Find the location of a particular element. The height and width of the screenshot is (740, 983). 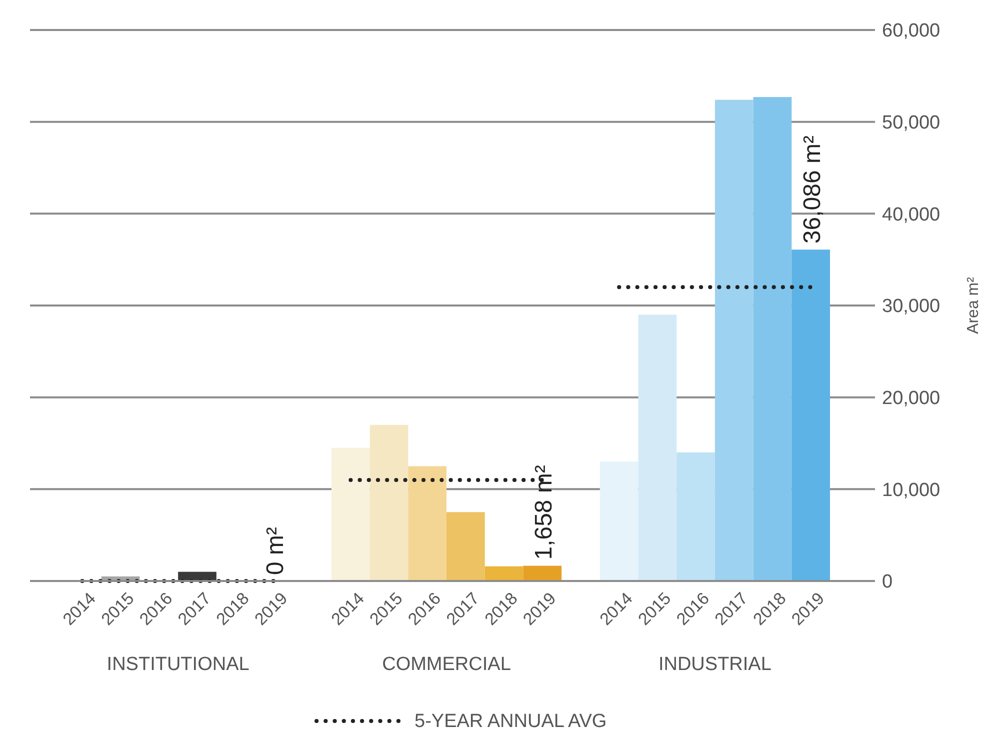

y-axis-title: Area m² is located at coordinates (973, 305).